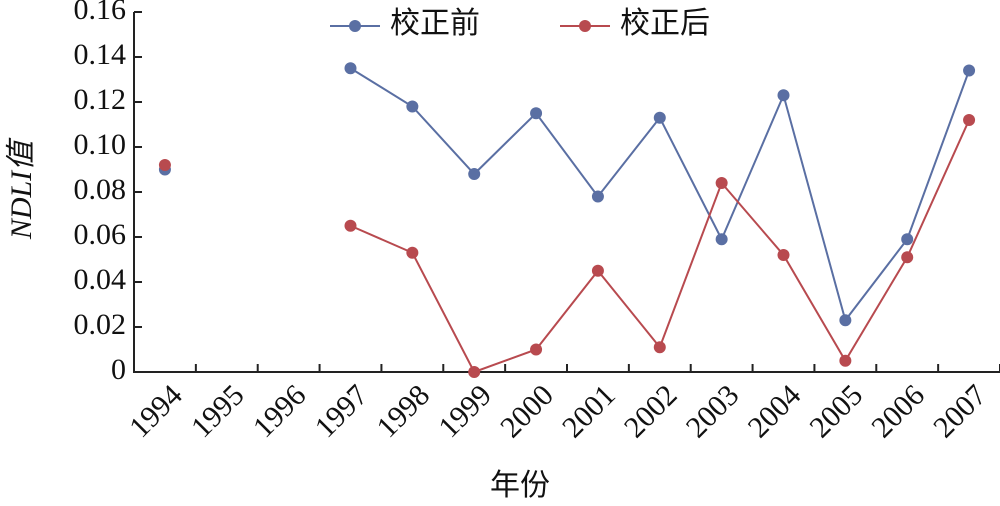 The width and height of the screenshot is (1000, 506). Describe the element at coordinates (100, 13) in the screenshot. I see `y-tick-label: 0.16` at that location.